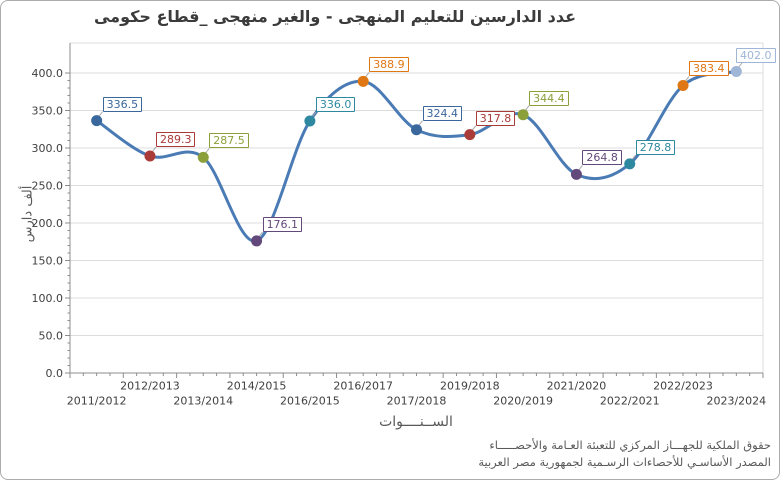 Image resolution: width=780 pixels, height=480 pixels. Describe the element at coordinates (257, 386) in the screenshot. I see `x-tick-label: 2014/2015` at that location.